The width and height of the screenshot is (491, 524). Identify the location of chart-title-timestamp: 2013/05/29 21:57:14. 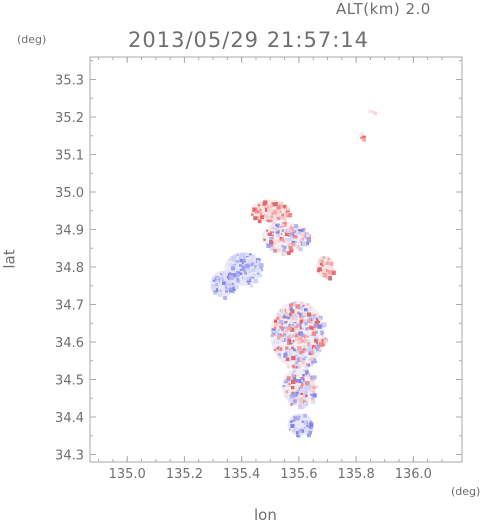
(249, 40).